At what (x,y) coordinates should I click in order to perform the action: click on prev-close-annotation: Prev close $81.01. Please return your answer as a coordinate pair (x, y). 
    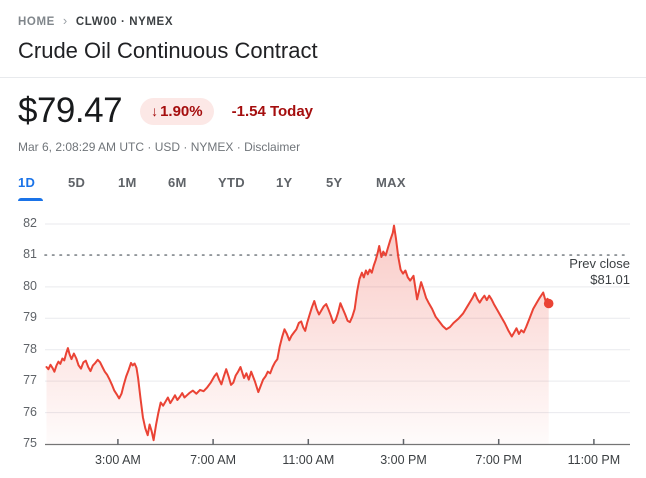
    Looking at the image, I should click on (599, 272).